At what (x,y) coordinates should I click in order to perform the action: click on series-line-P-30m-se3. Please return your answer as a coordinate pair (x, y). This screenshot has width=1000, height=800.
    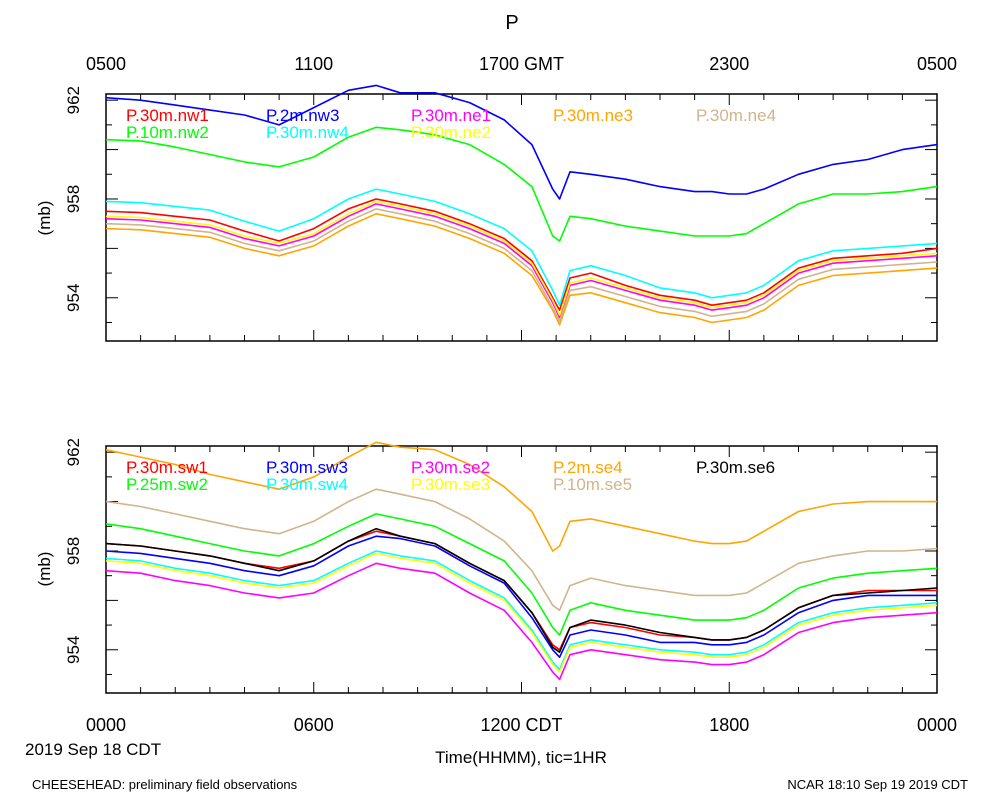
    Looking at the image, I should click on (521, 612).